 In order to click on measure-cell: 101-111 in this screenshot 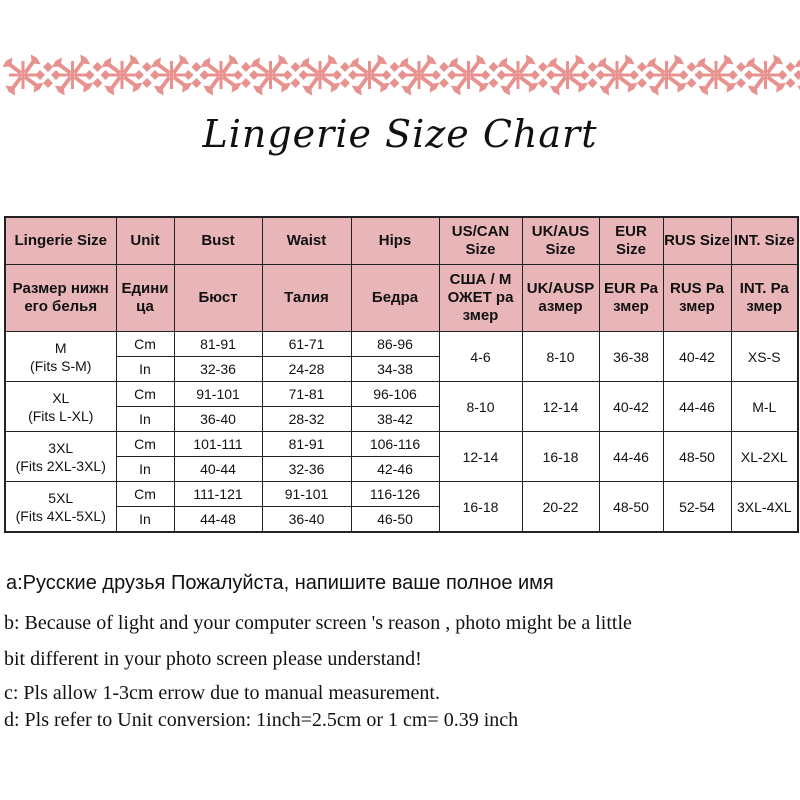, I will do `click(218, 444)`.